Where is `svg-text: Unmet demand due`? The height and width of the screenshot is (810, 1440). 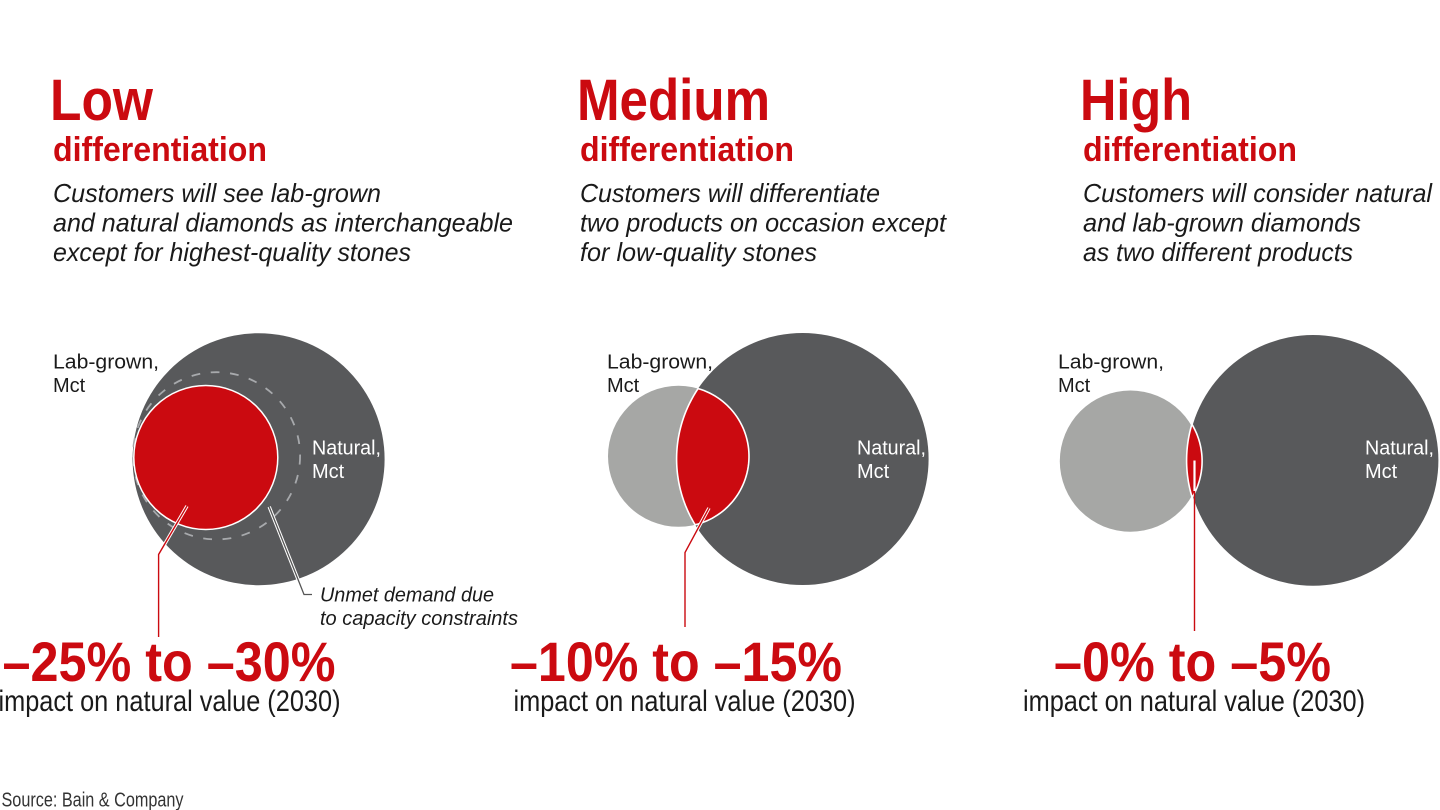 svg-text: Unmet demand due is located at coordinates (407, 596).